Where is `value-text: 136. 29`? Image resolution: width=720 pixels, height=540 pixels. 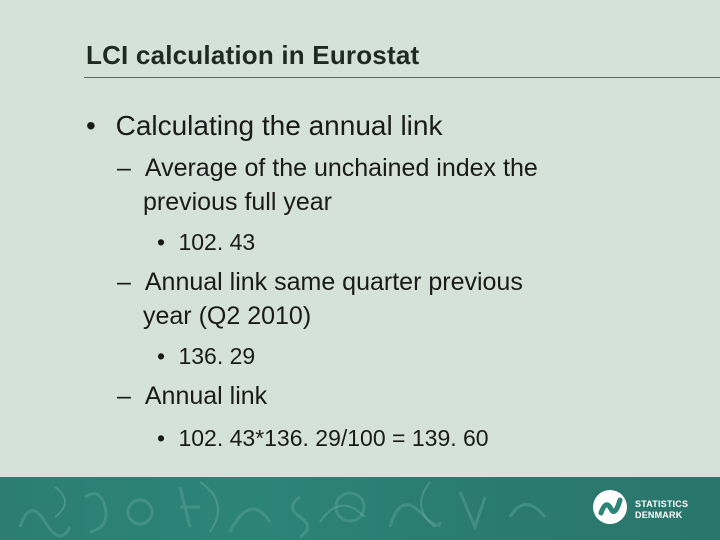 value-text: 136. 29 is located at coordinates (217, 356).